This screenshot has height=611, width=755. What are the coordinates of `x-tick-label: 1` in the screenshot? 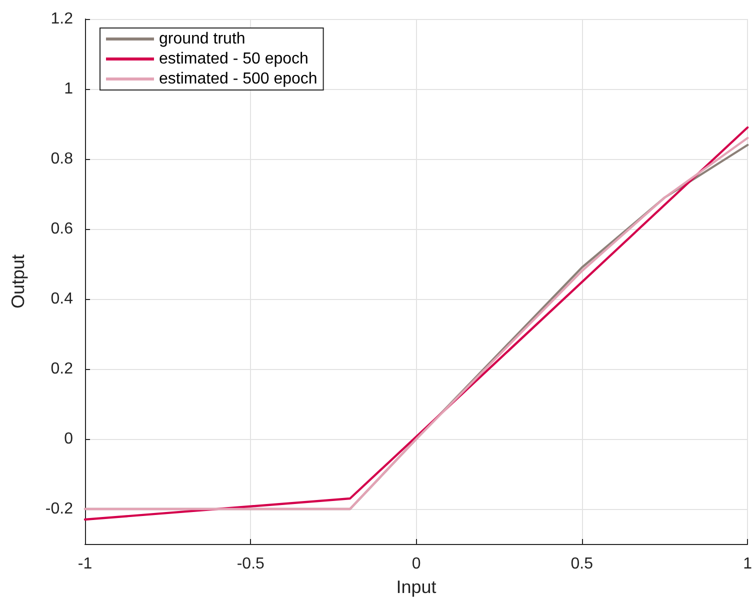 It's located at (747, 564).